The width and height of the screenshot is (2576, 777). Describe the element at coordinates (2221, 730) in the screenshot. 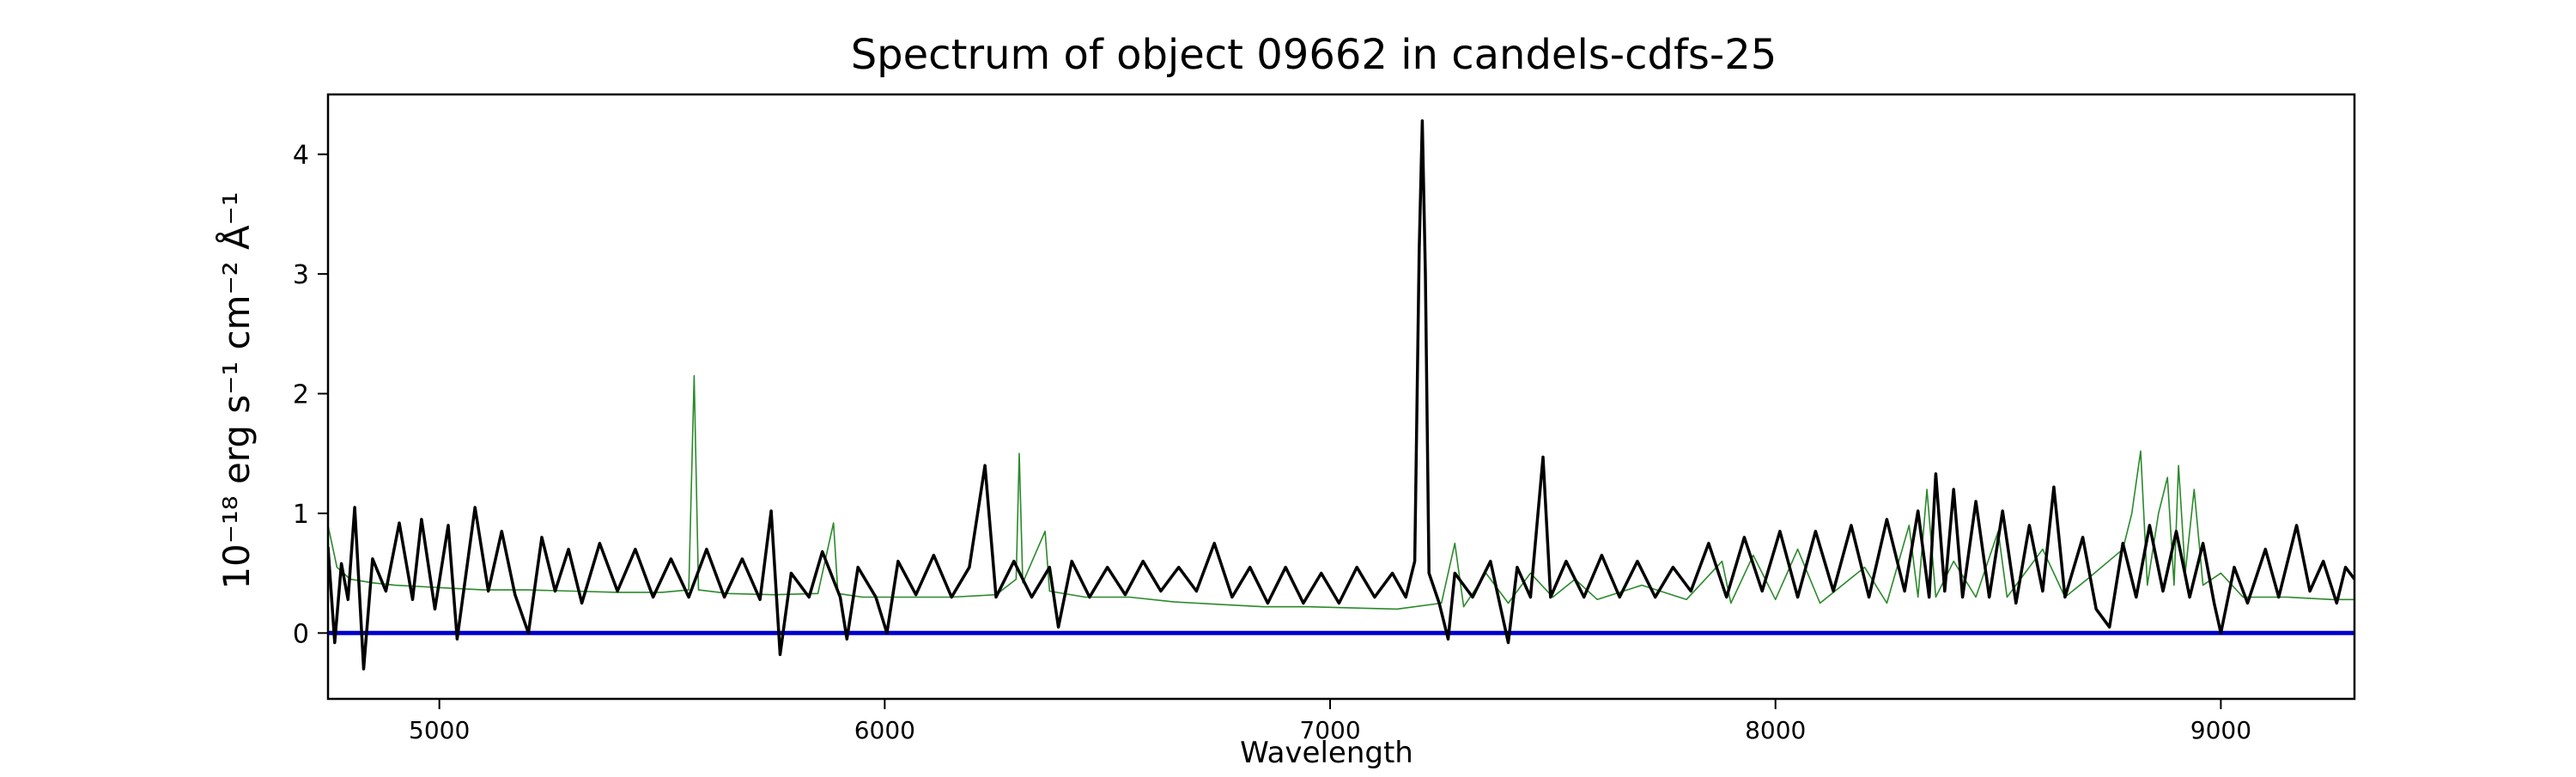

I see `x-tick-label: 9000` at that location.